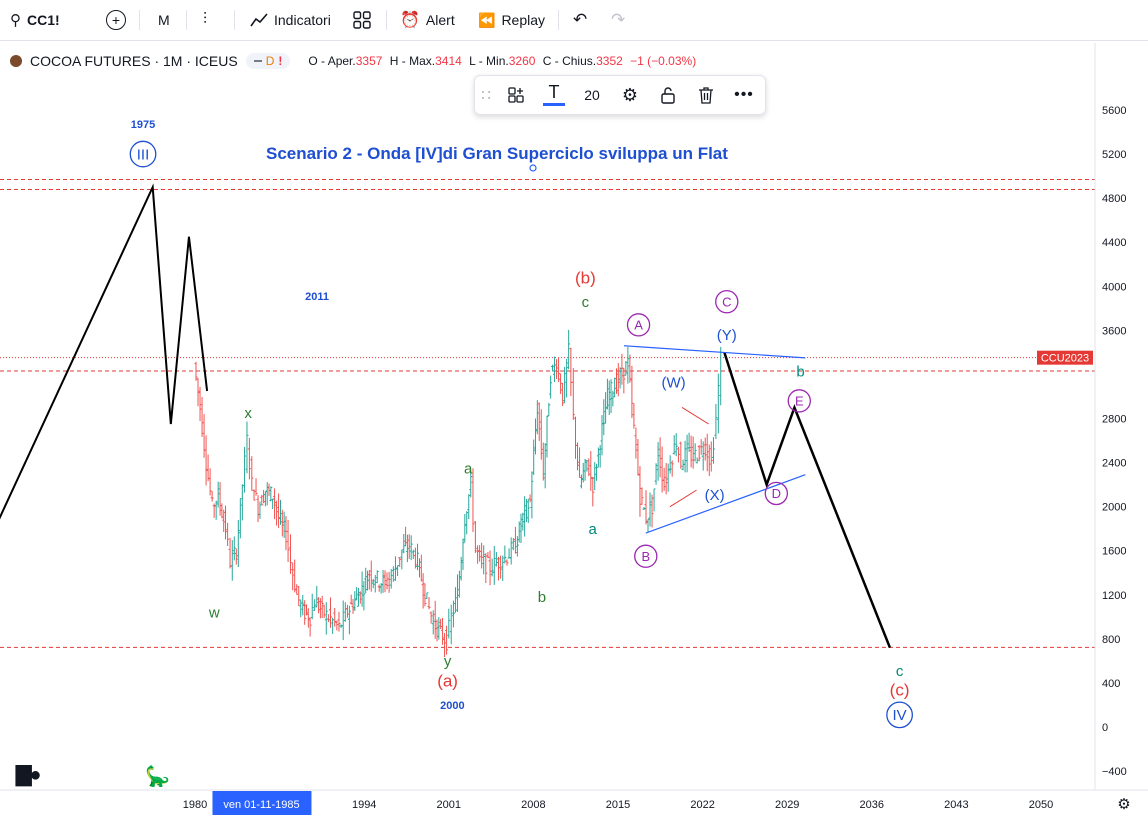 Image resolution: width=1148 pixels, height=828 pixels. What do you see at coordinates (362, 20) in the screenshot?
I see `layouts-button` at bounding box center [362, 20].